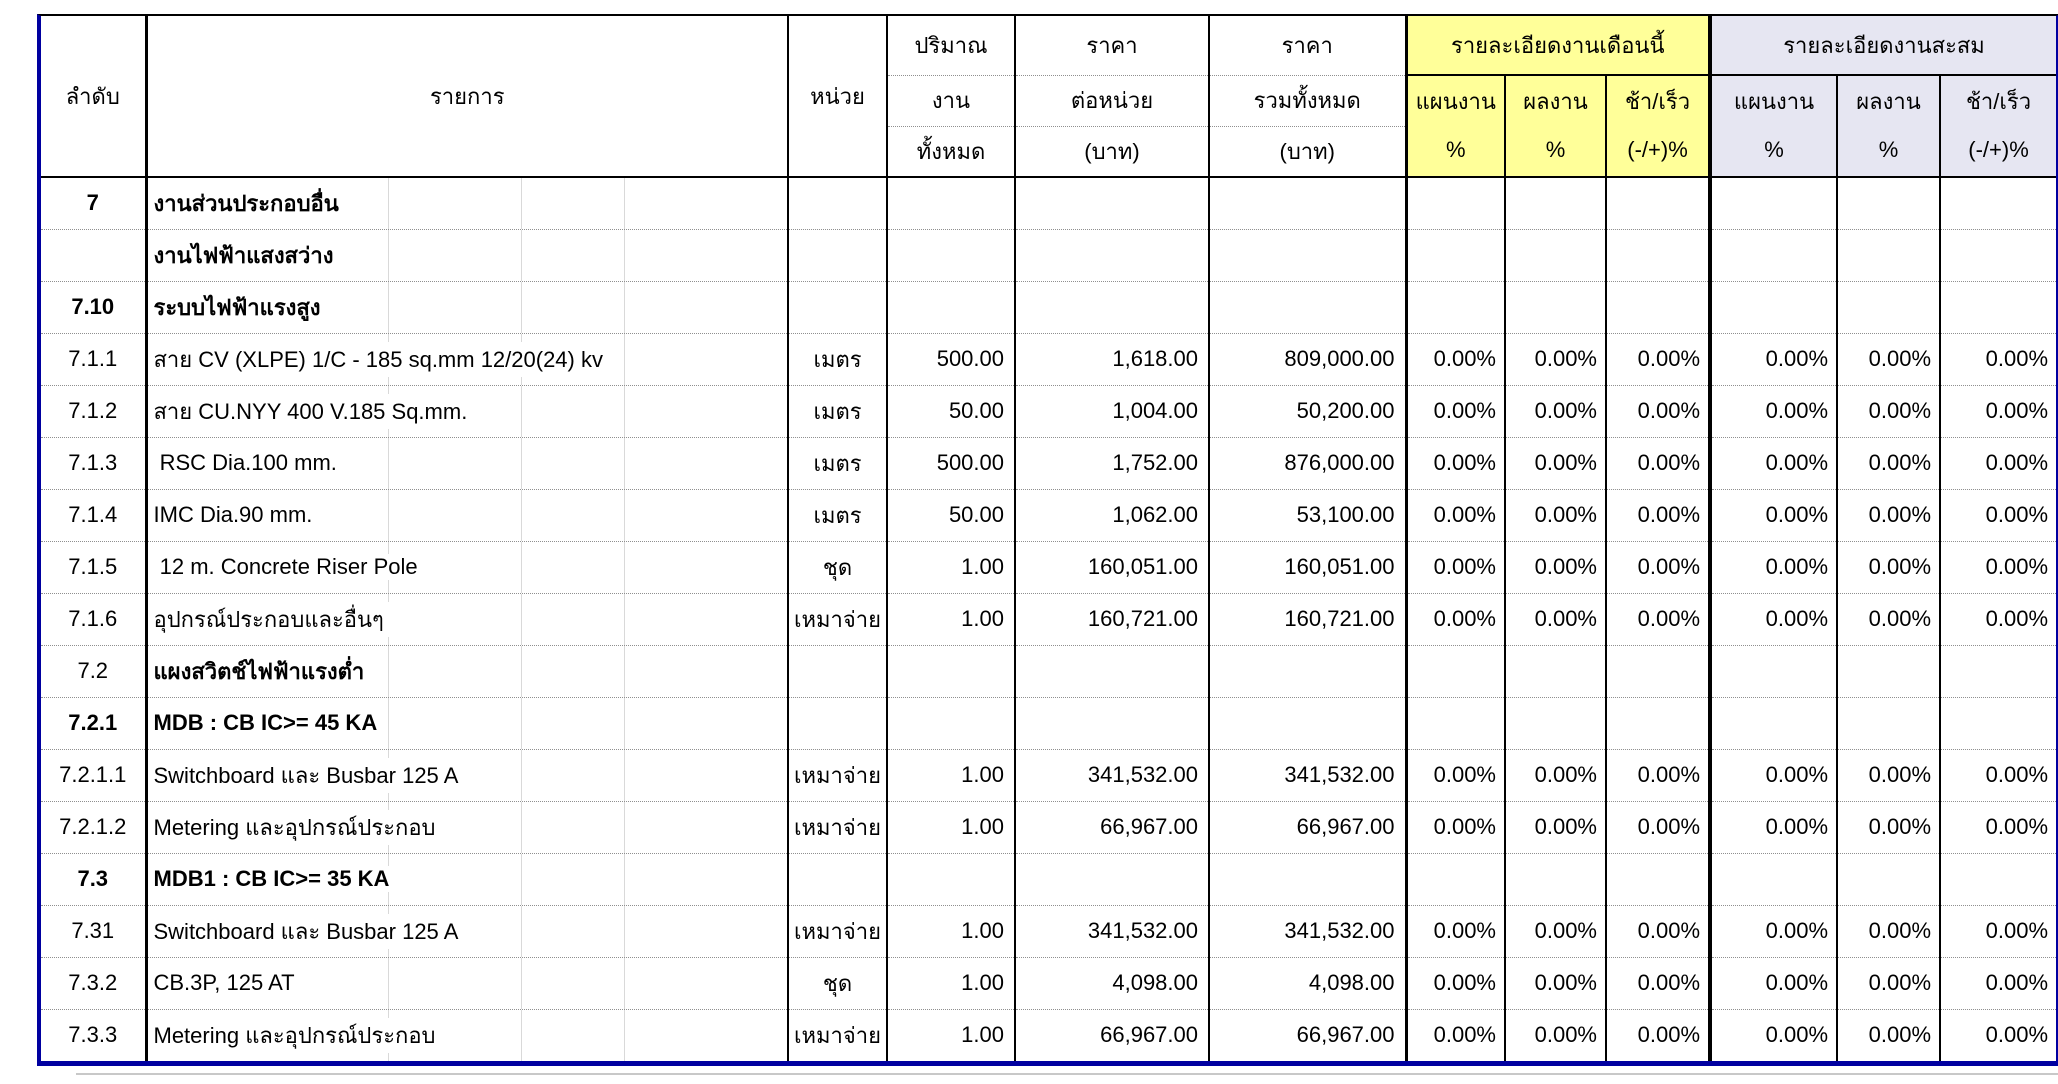  Describe the element at coordinates (94, 254) in the screenshot. I see `cell-no` at that location.